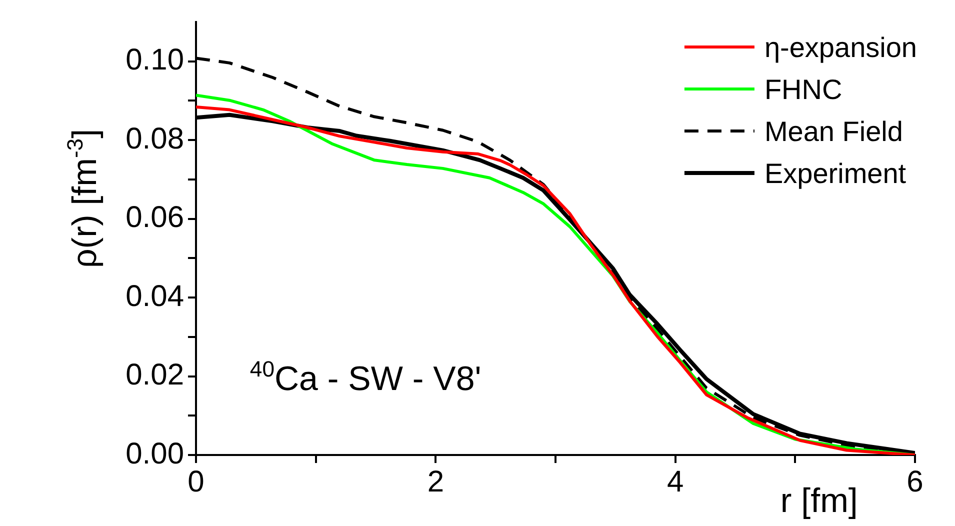 This screenshot has height=526, width=955. What do you see at coordinates (675, 481) in the screenshot?
I see `x-tick-label: 4` at bounding box center [675, 481].